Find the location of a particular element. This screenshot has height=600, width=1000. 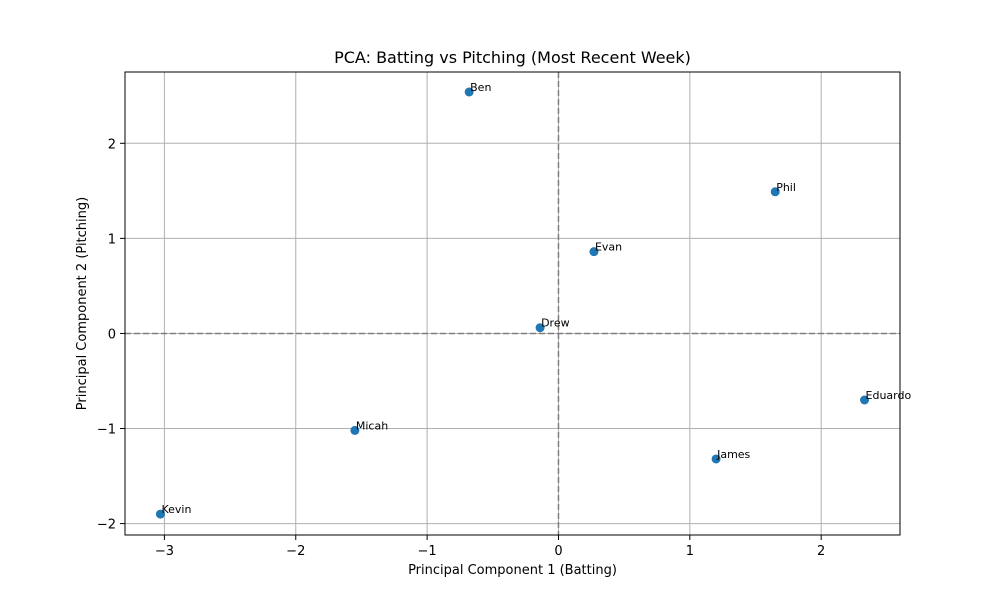

y-axis-label: Principal Component 2 (Pitching) is located at coordinates (82, 303).